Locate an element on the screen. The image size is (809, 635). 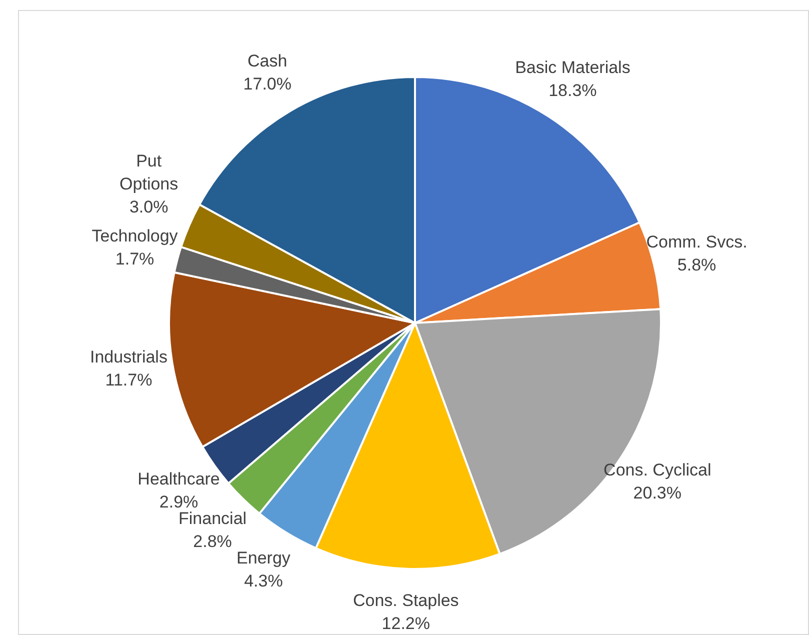
data-label: 2.9% is located at coordinates (178, 502).